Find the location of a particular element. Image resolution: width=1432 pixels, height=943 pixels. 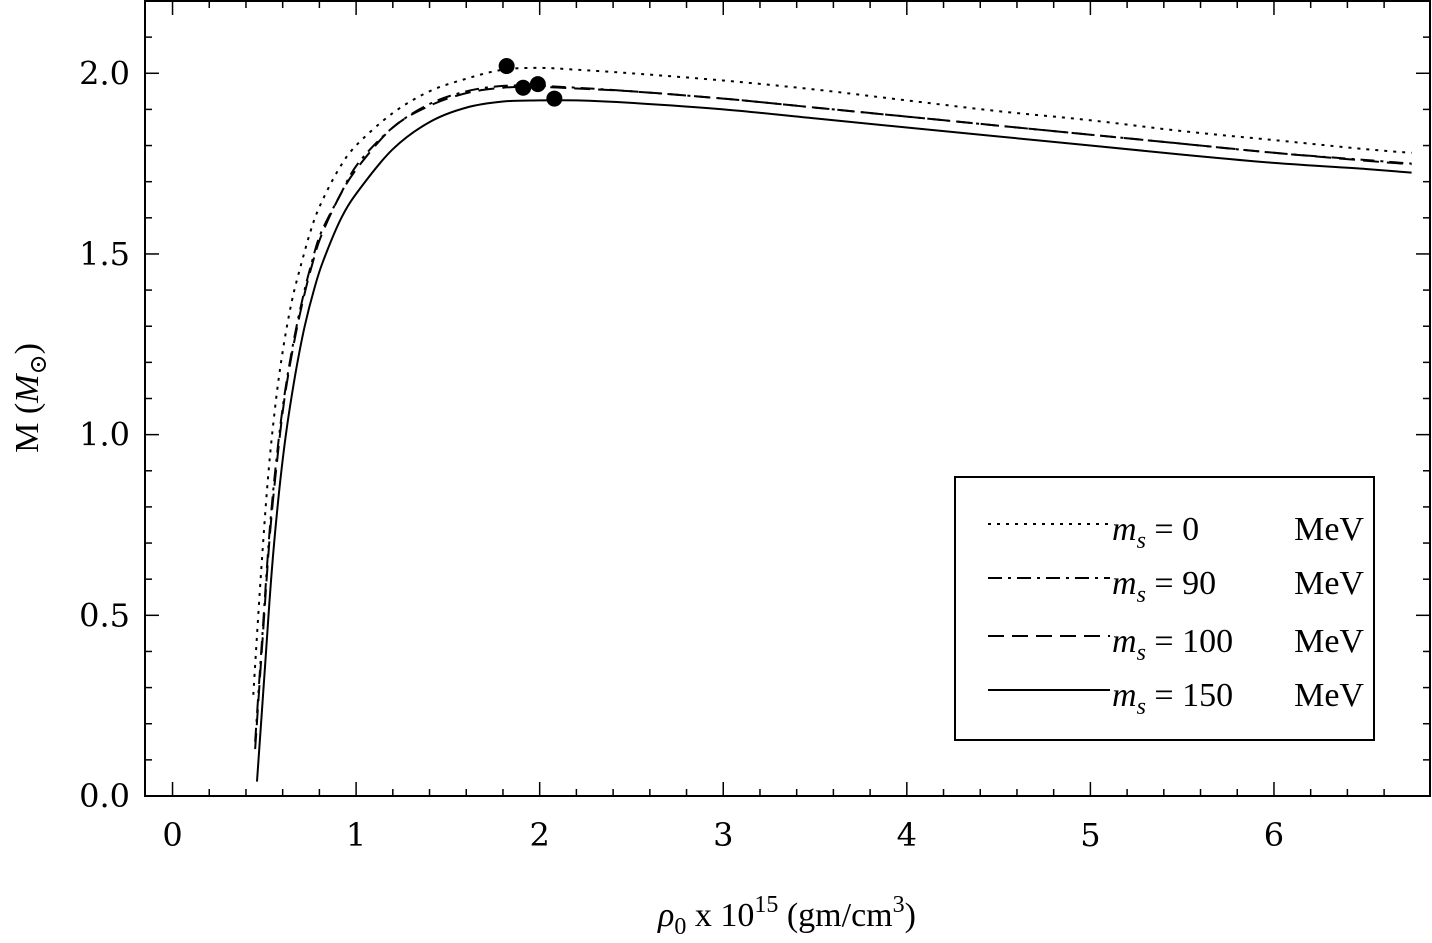

y-axis-title: M (M⊙) is located at coordinates (30, 398).